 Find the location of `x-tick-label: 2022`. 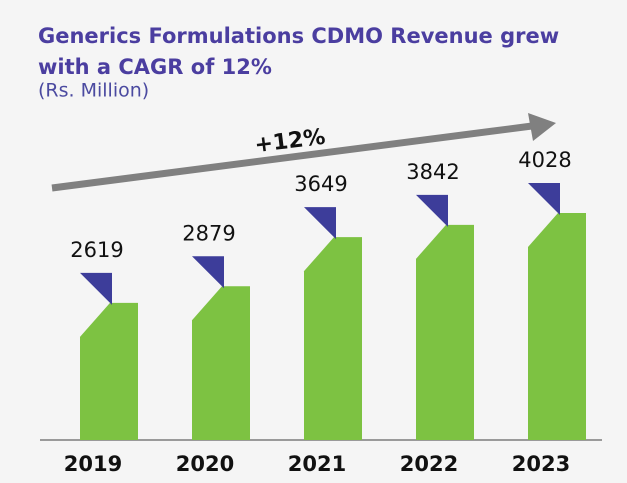

x-tick-label: 2022 is located at coordinates (429, 464).